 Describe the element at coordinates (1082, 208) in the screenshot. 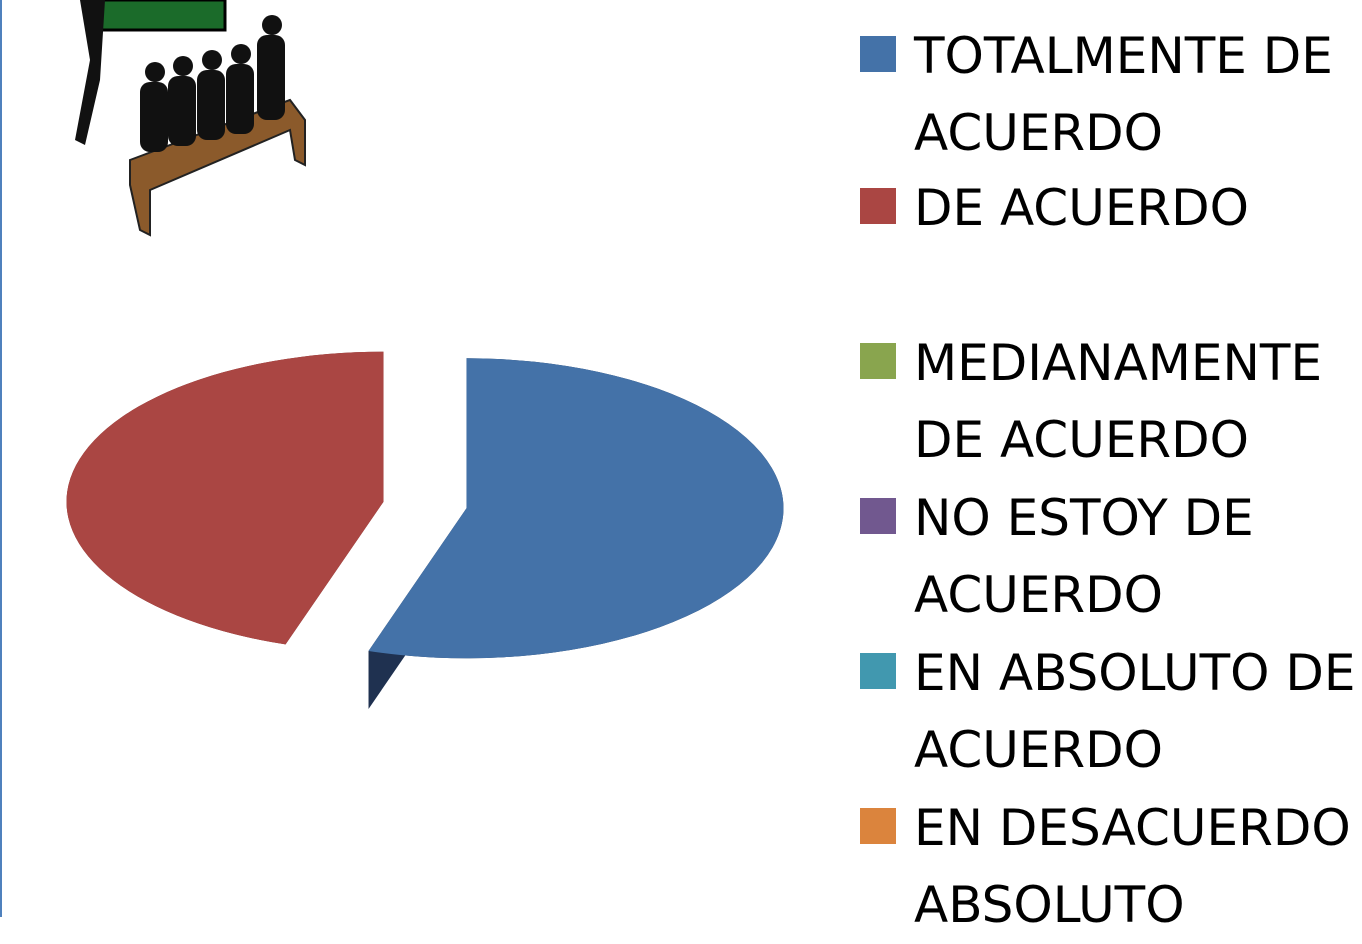

I see `legend-label: DE ACUERDO` at that location.